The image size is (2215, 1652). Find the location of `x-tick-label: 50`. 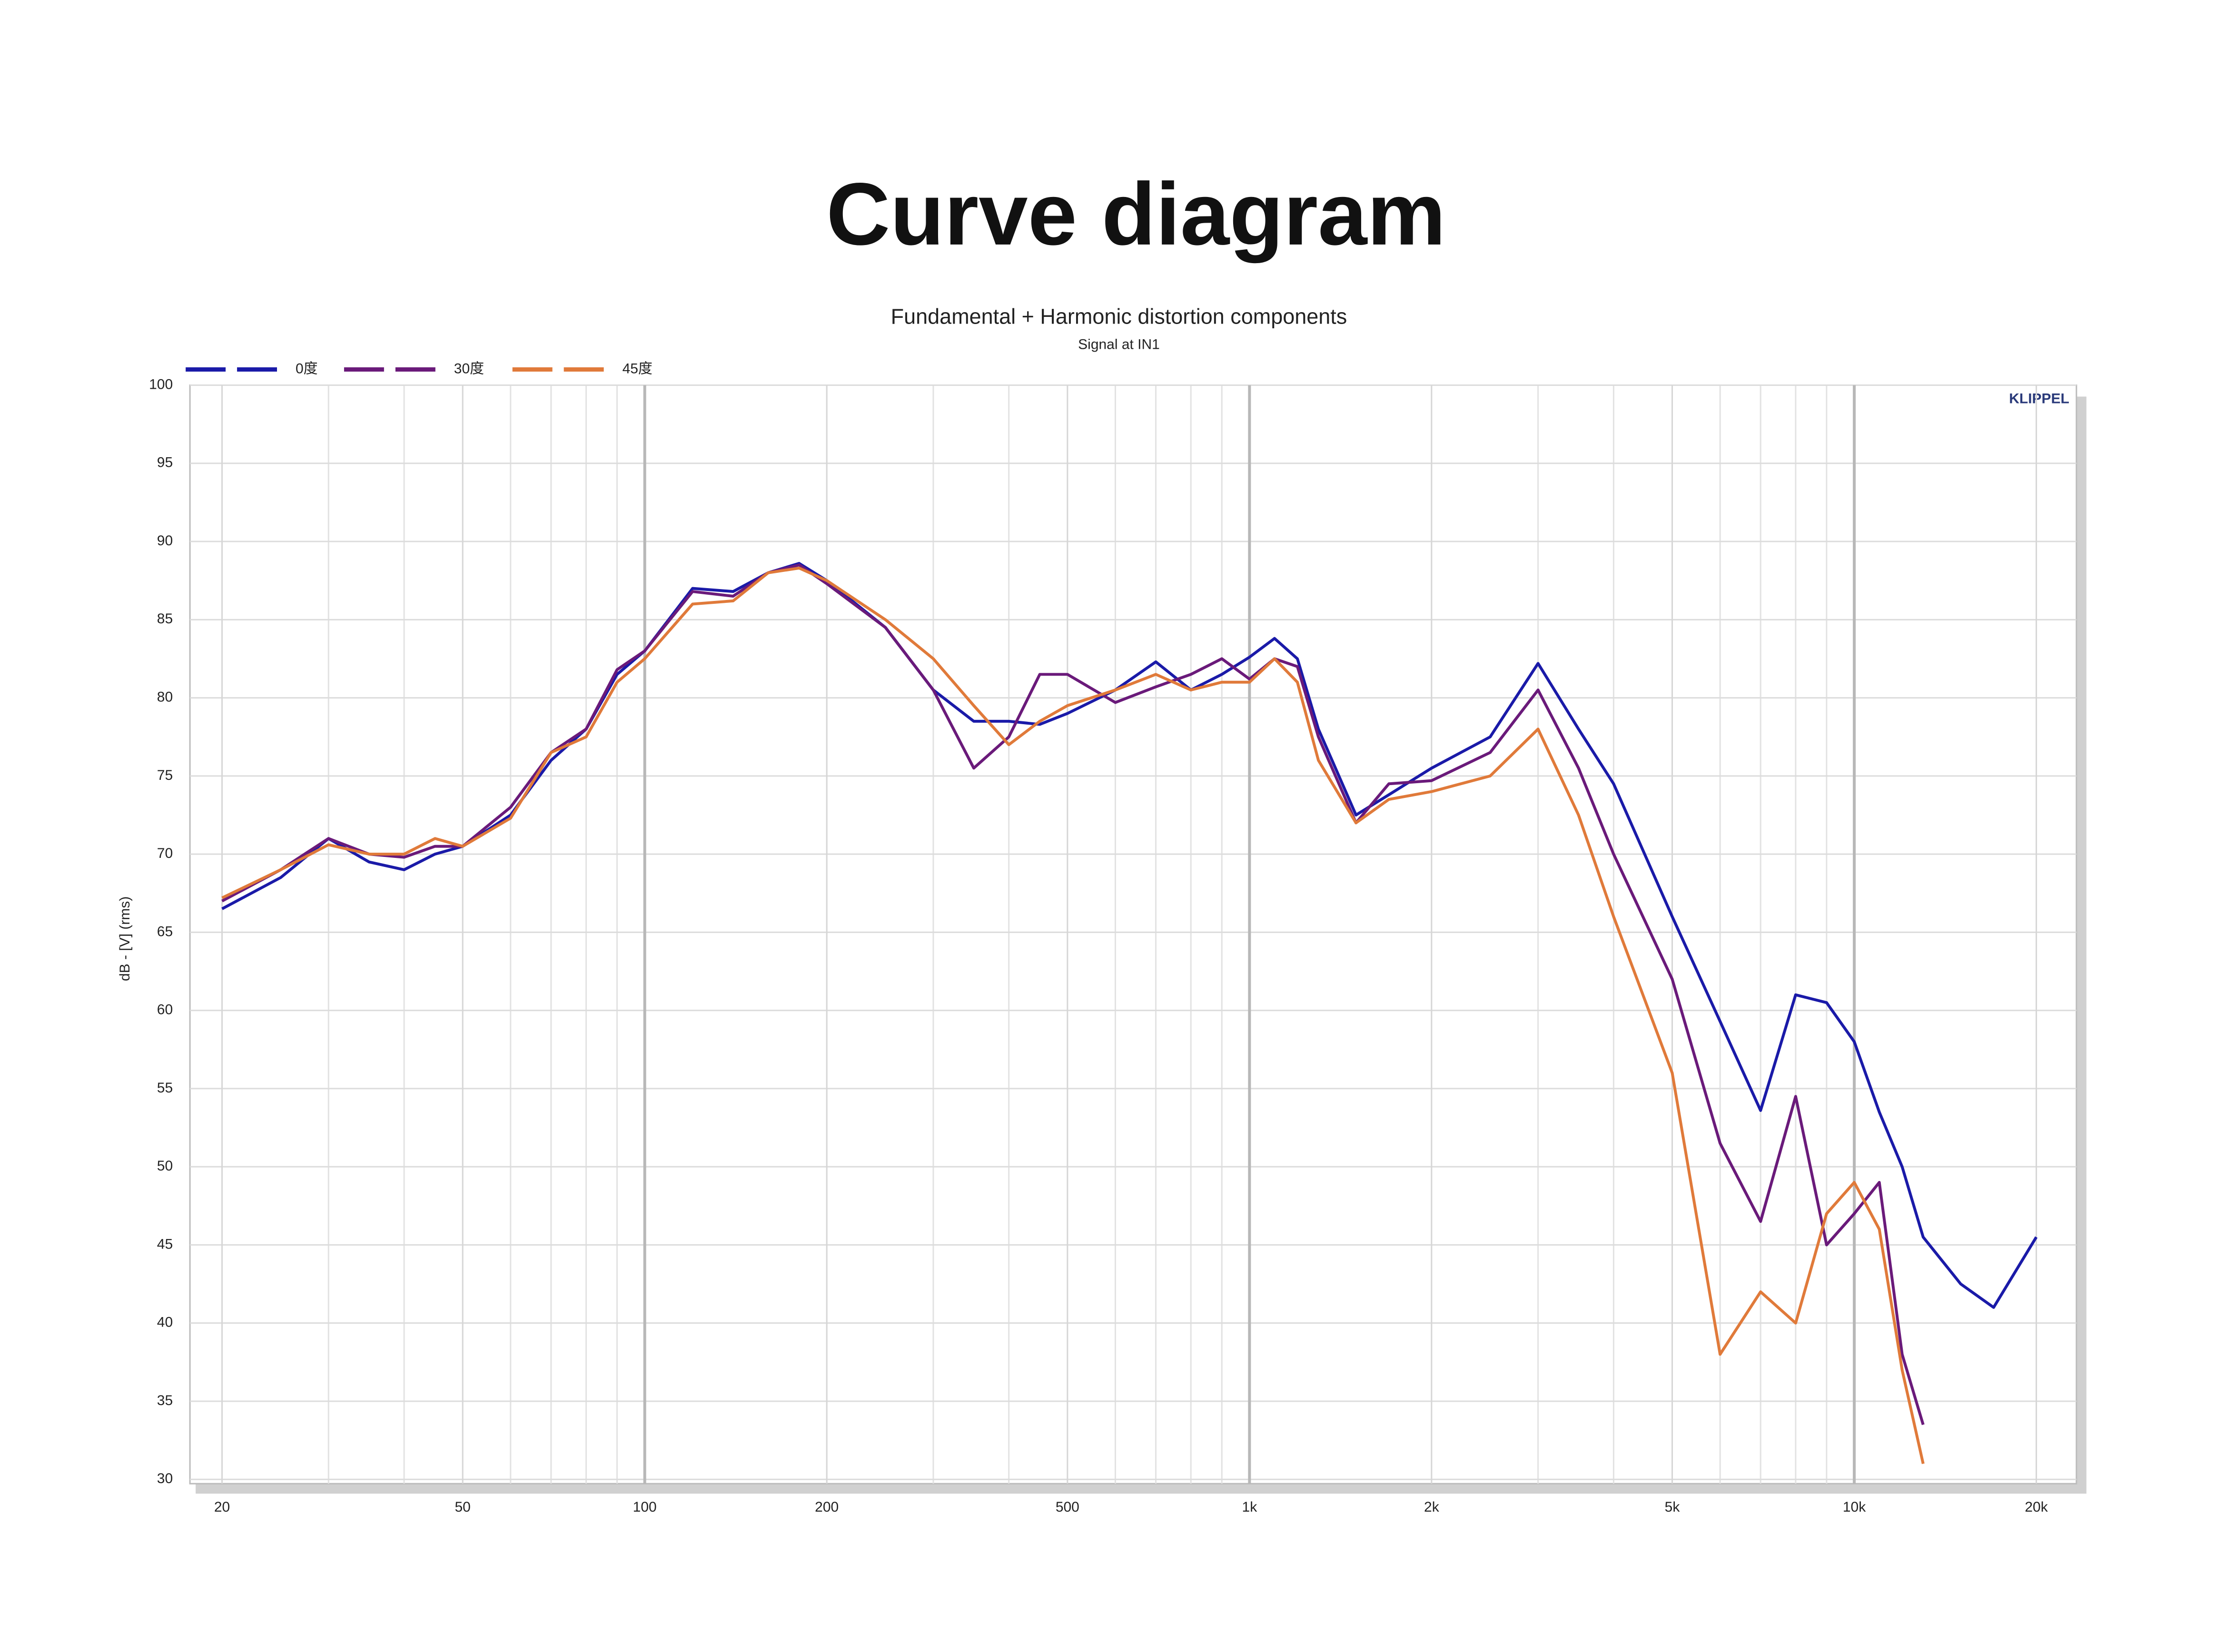

x-tick-label: 50 is located at coordinates (463, 1507).